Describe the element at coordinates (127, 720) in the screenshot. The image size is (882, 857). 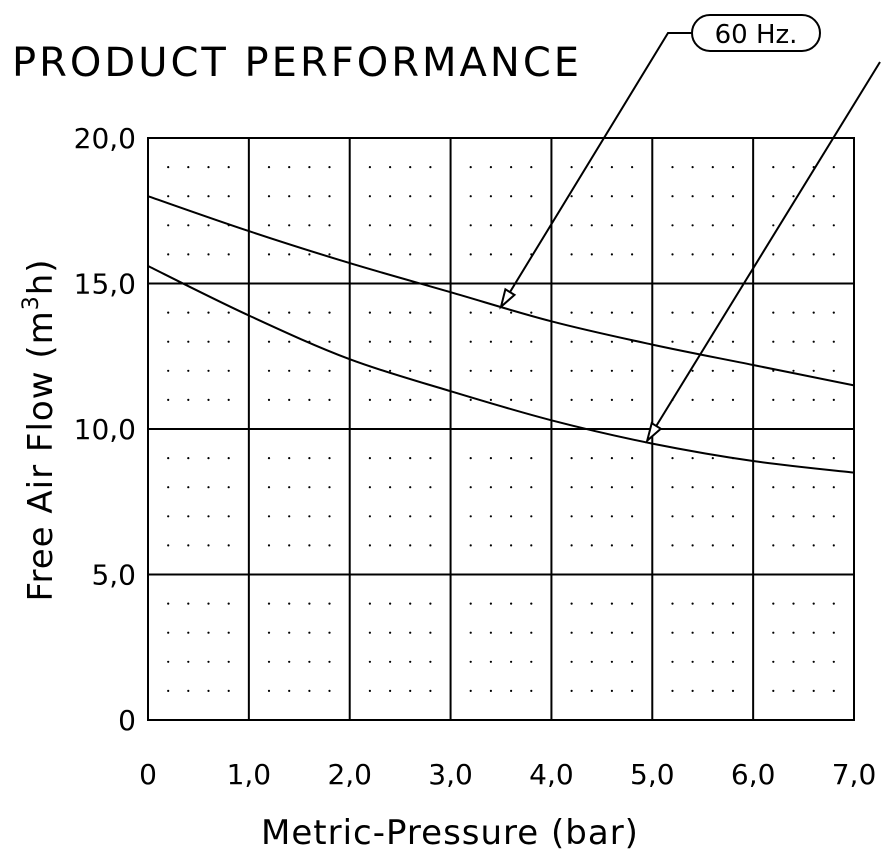
I see `y-tick-label: 0` at that location.